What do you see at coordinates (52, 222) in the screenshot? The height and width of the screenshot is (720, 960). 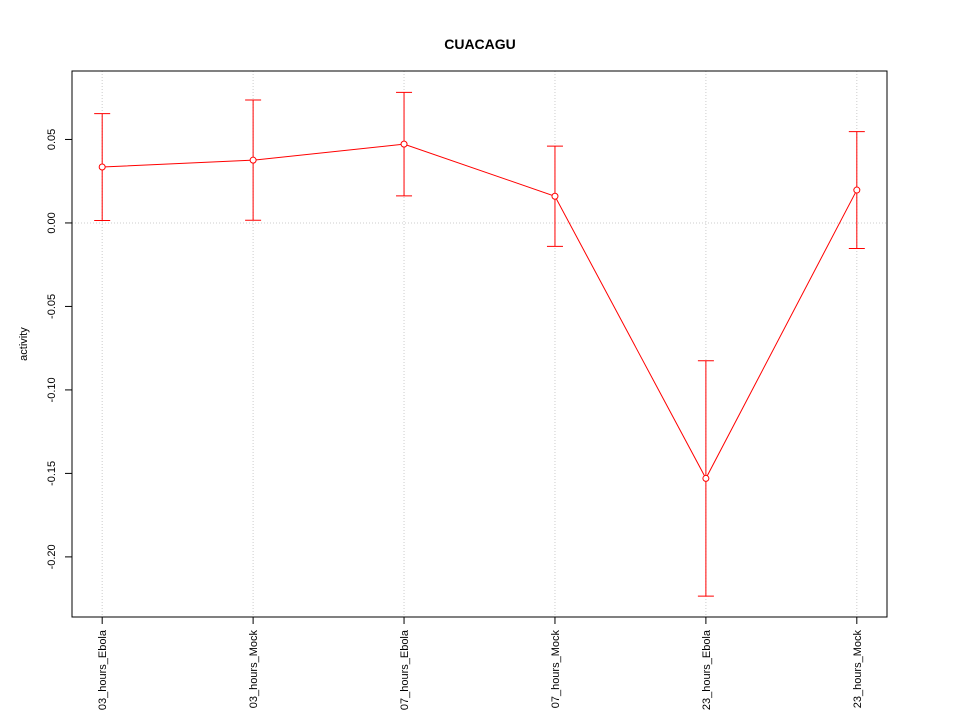 I see `y-tick-label: 0.00` at bounding box center [52, 222].